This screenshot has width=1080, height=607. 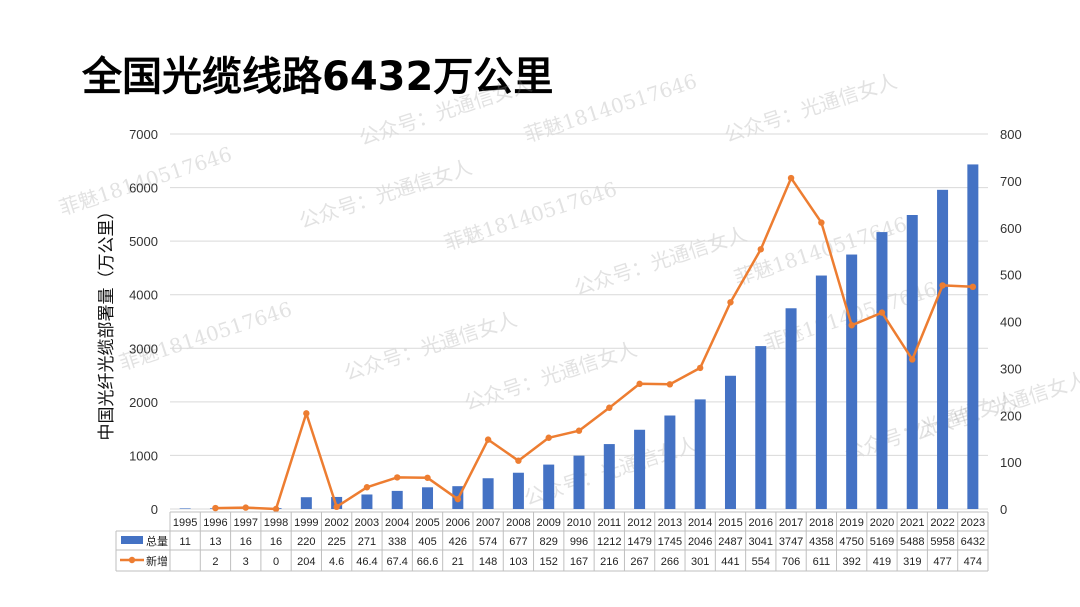 What do you see at coordinates (154, 509) in the screenshot?
I see `y-tick-label: 0` at bounding box center [154, 509].